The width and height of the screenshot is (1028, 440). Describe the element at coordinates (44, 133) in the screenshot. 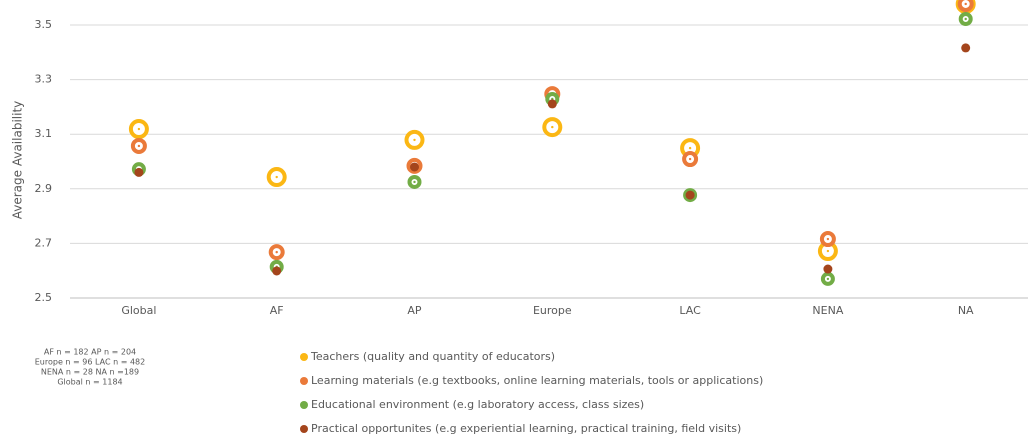

I see `y-tick-label: 3.1` at that location.